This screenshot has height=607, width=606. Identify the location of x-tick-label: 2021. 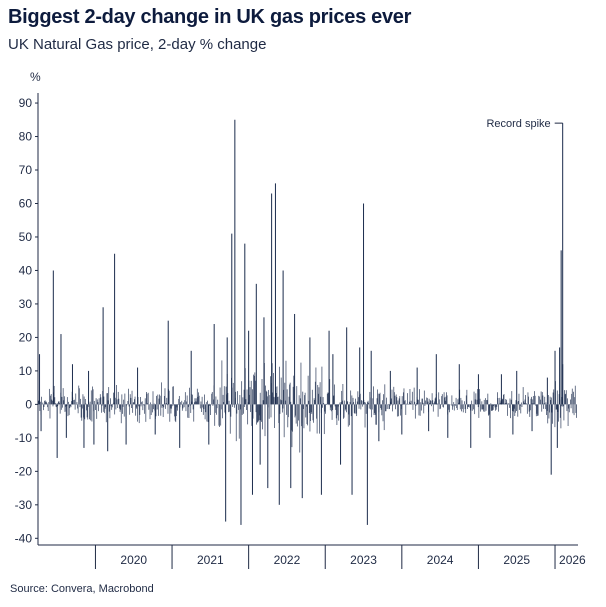
(210, 560).